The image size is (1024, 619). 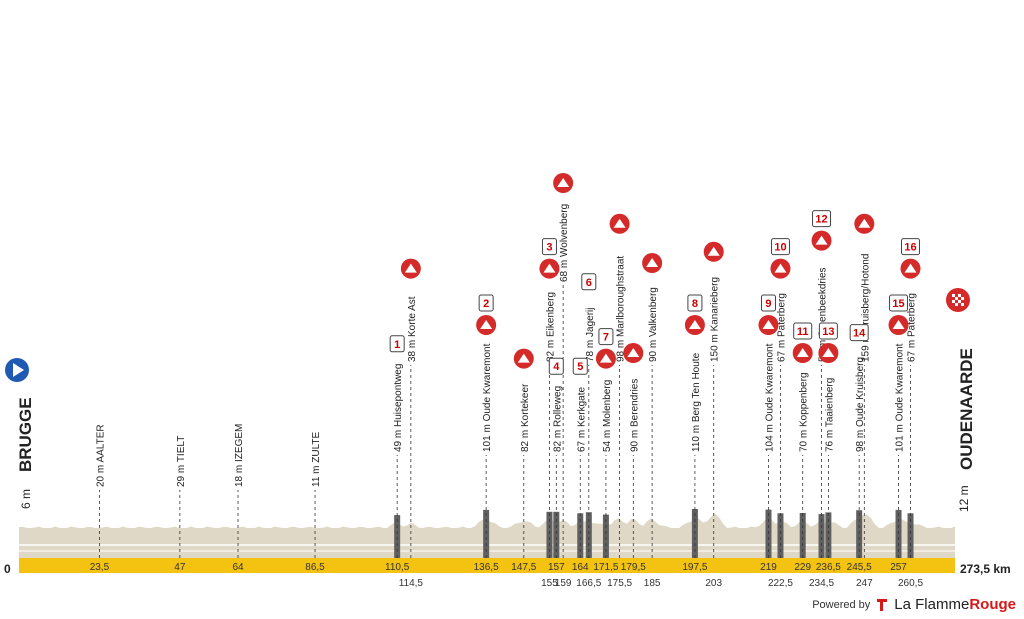 I want to click on waypoint-label: 18 m IZEGEM, so click(x=239, y=455).